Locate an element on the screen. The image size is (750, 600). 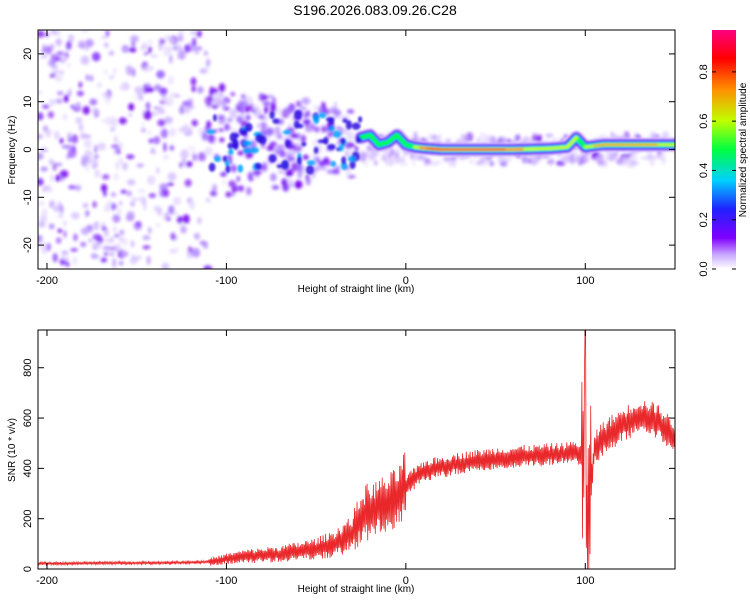
figure-title: S196.2026.083.09.26.C28 is located at coordinates (375, 10).